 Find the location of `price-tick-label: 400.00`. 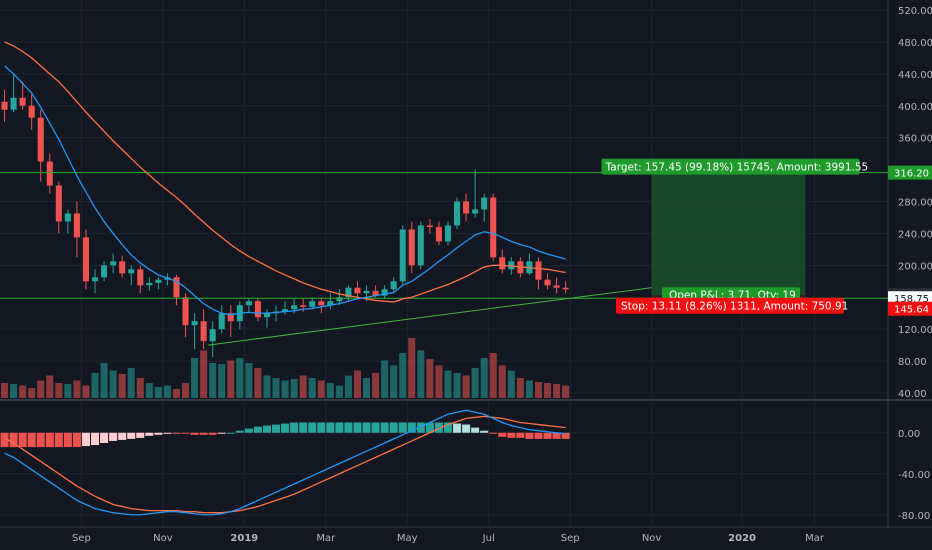

price-tick-label: 400.00 is located at coordinates (915, 107).